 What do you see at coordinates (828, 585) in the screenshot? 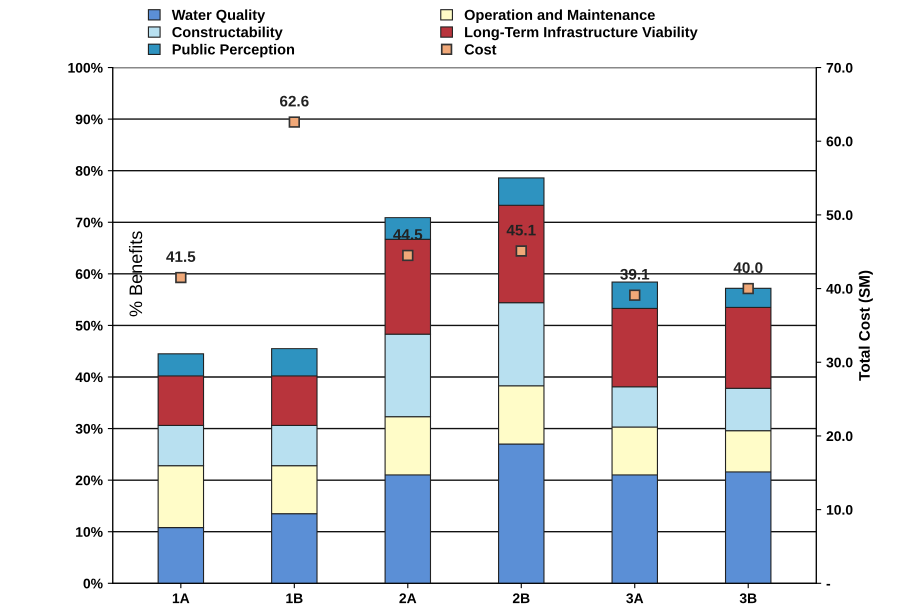
I see `y2-tick-label: -` at bounding box center [828, 585].